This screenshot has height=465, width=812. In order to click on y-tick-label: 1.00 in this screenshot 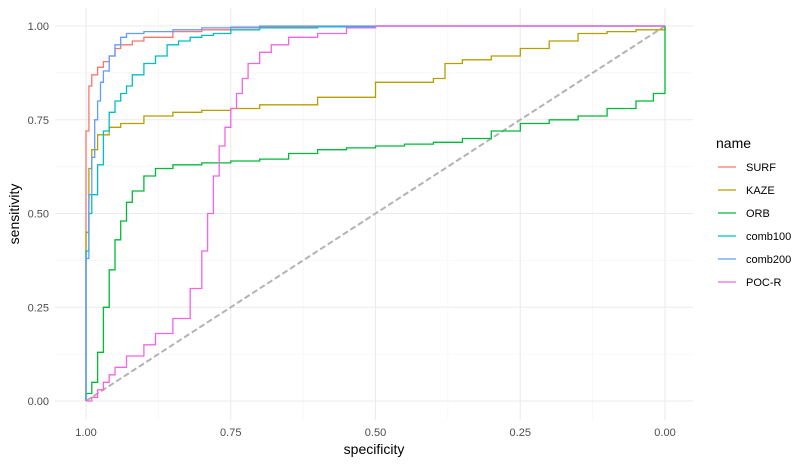, I will do `click(38, 27)`.